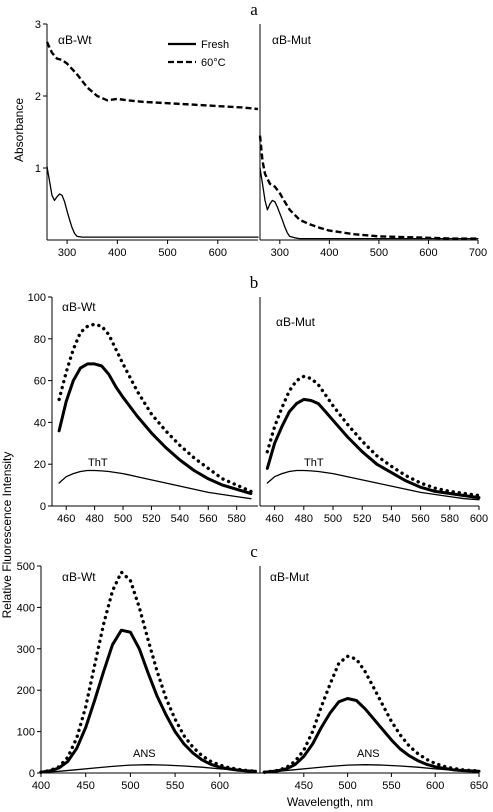  I want to click on panel-c-mut-title: αB-Mut, so click(290, 577).